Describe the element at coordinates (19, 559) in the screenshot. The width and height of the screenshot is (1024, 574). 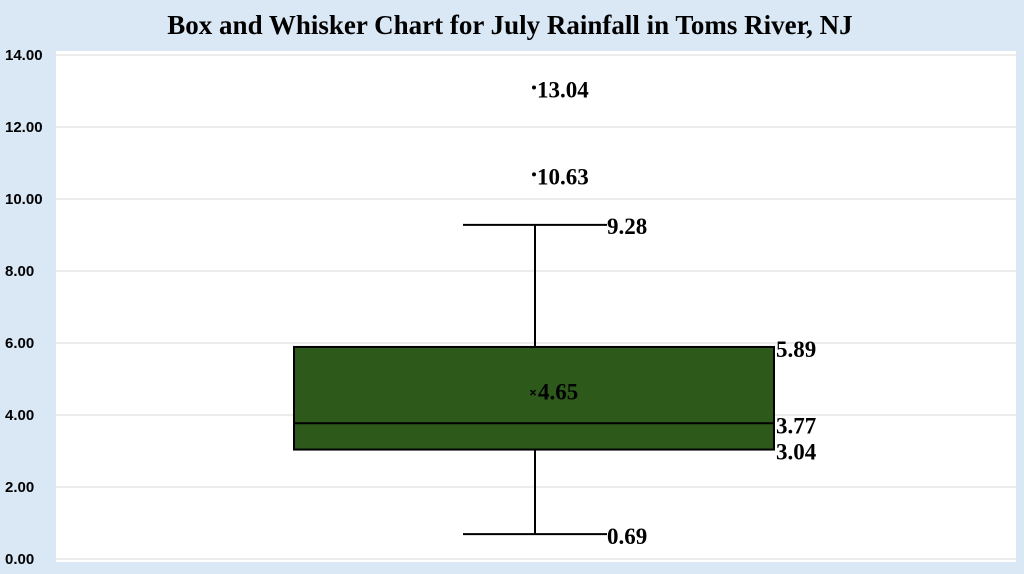
I see `y-tick-label: 0.00` at that location.